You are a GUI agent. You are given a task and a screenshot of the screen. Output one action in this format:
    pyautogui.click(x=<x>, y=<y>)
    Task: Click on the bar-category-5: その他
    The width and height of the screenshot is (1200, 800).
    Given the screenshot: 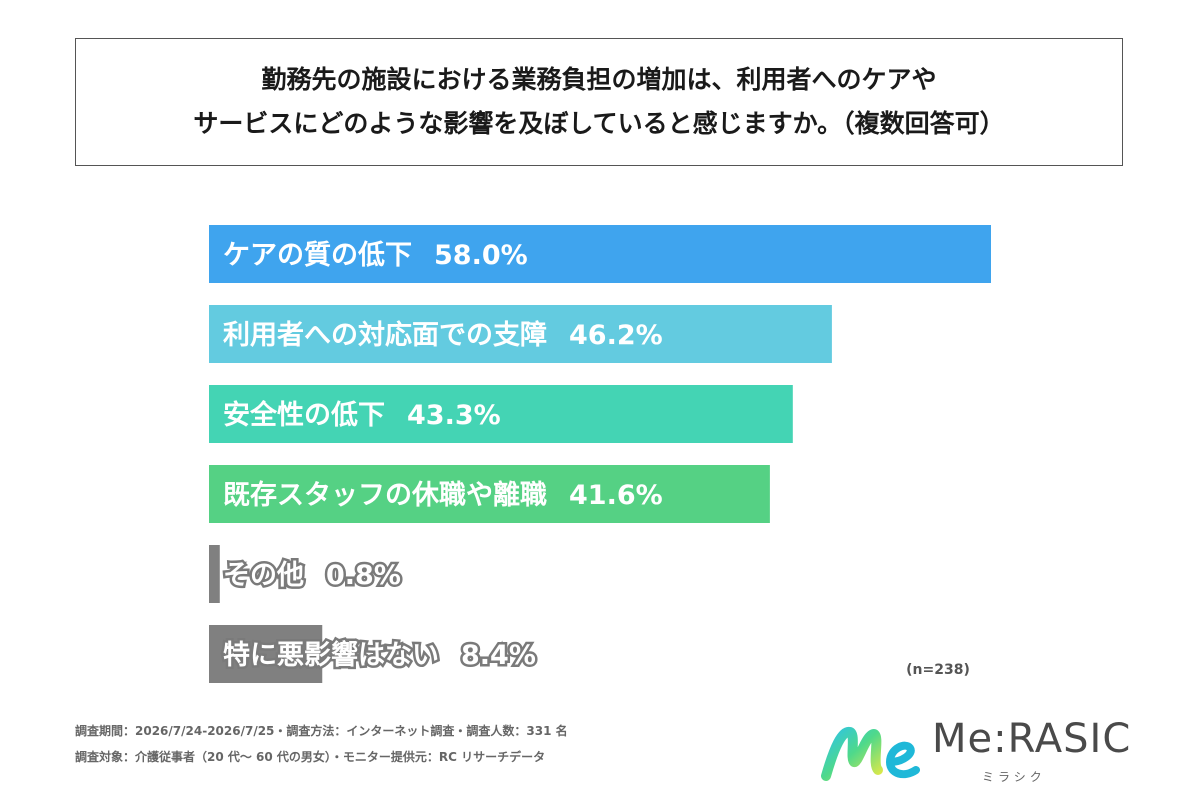 What is the action you would take?
    pyautogui.click(x=263, y=575)
    